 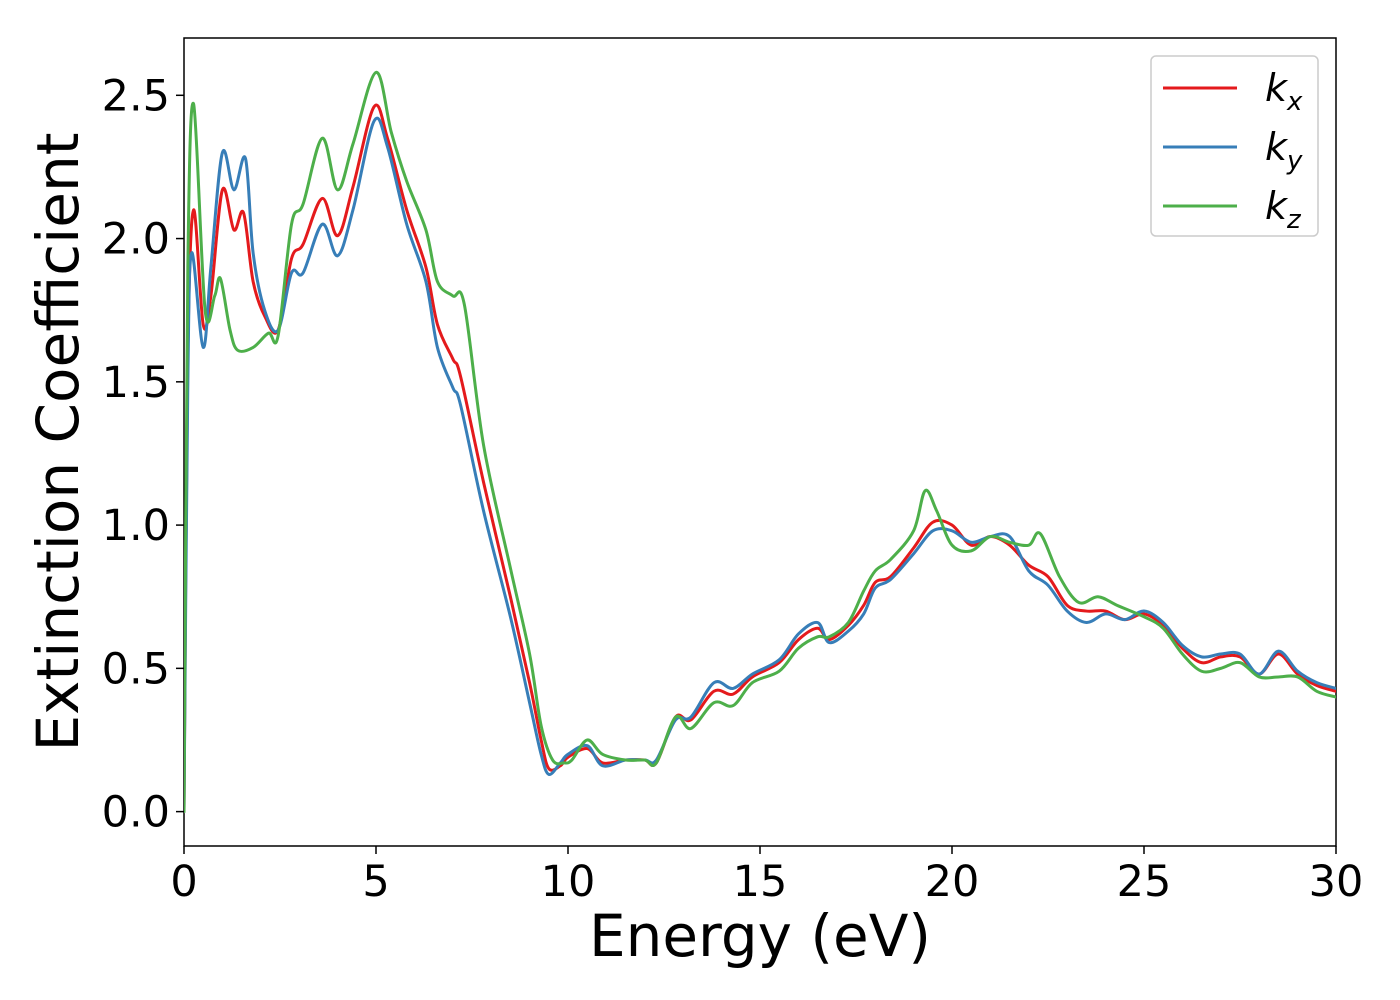 What do you see at coordinates (760, 936) in the screenshot?
I see `x-axis-title: Energy (eV)` at bounding box center [760, 936].